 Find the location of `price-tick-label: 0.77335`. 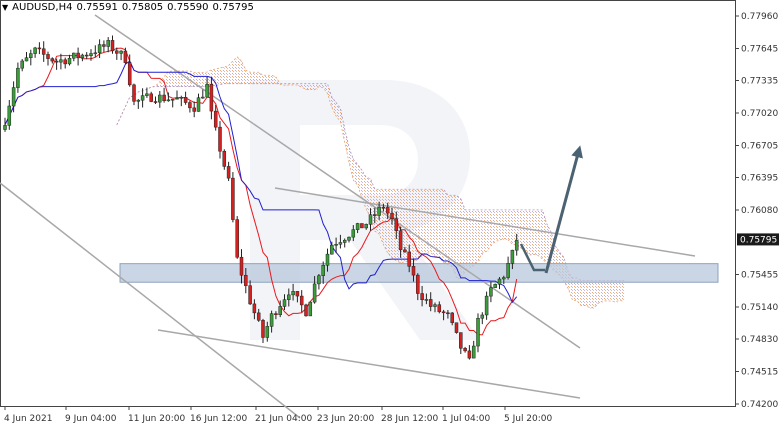

price-tick-label: 0.77335 is located at coordinates (759, 81).